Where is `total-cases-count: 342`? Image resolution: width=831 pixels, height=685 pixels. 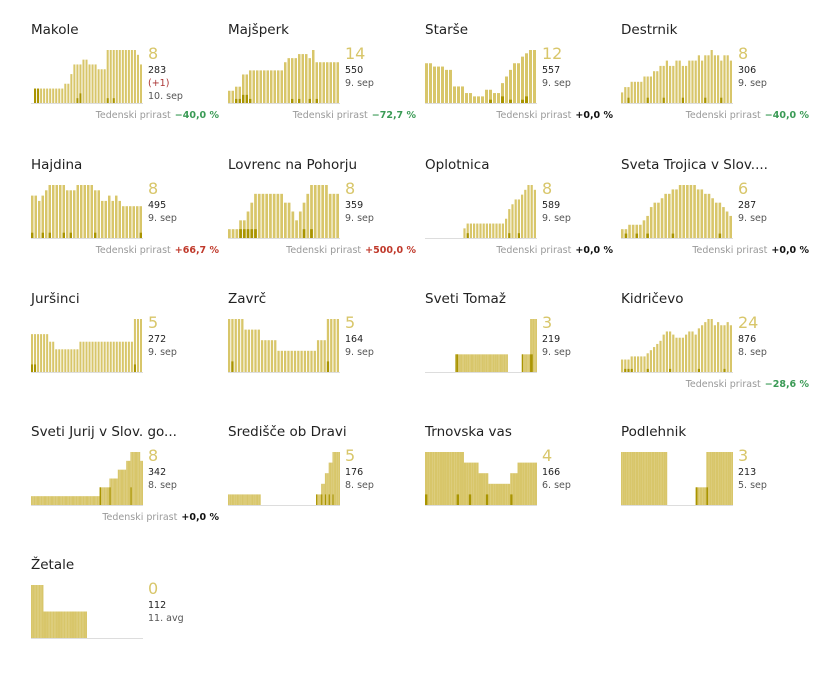 total-cases-count: 342 is located at coordinates (157, 472).